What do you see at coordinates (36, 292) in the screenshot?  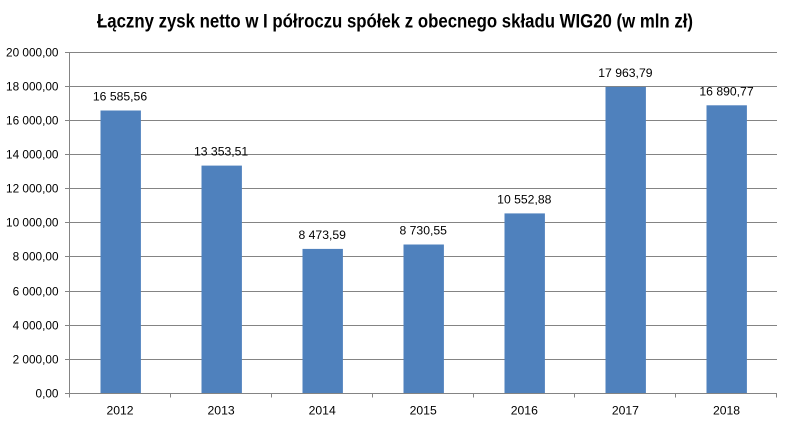 I see `svg-text: 6 000,00` at bounding box center [36, 292].